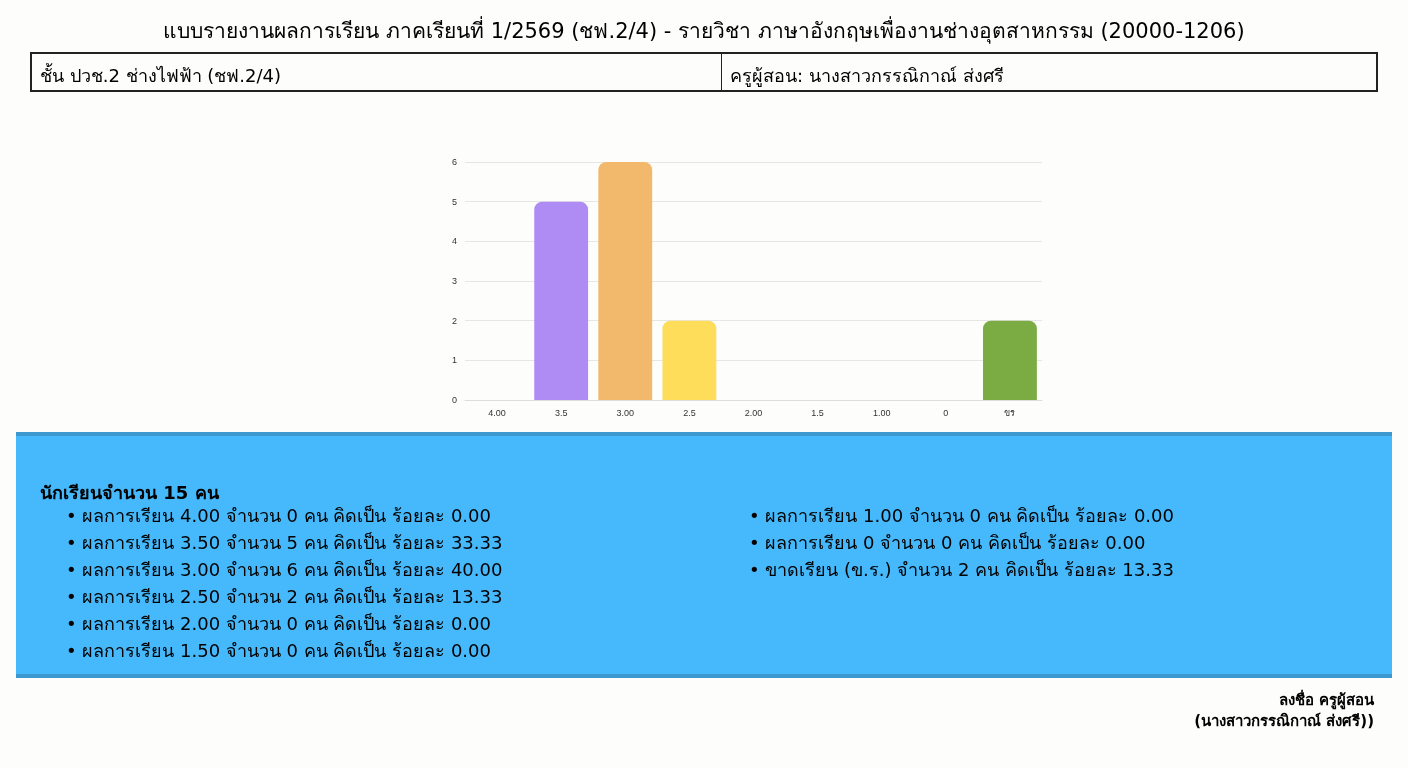 This screenshot has height=768, width=1408. What do you see at coordinates (867, 76) in the screenshot?
I see `text: ครูผู้สอน: นางสาวกรรณิกาณ์ ส่งศรี` at bounding box center [867, 76].